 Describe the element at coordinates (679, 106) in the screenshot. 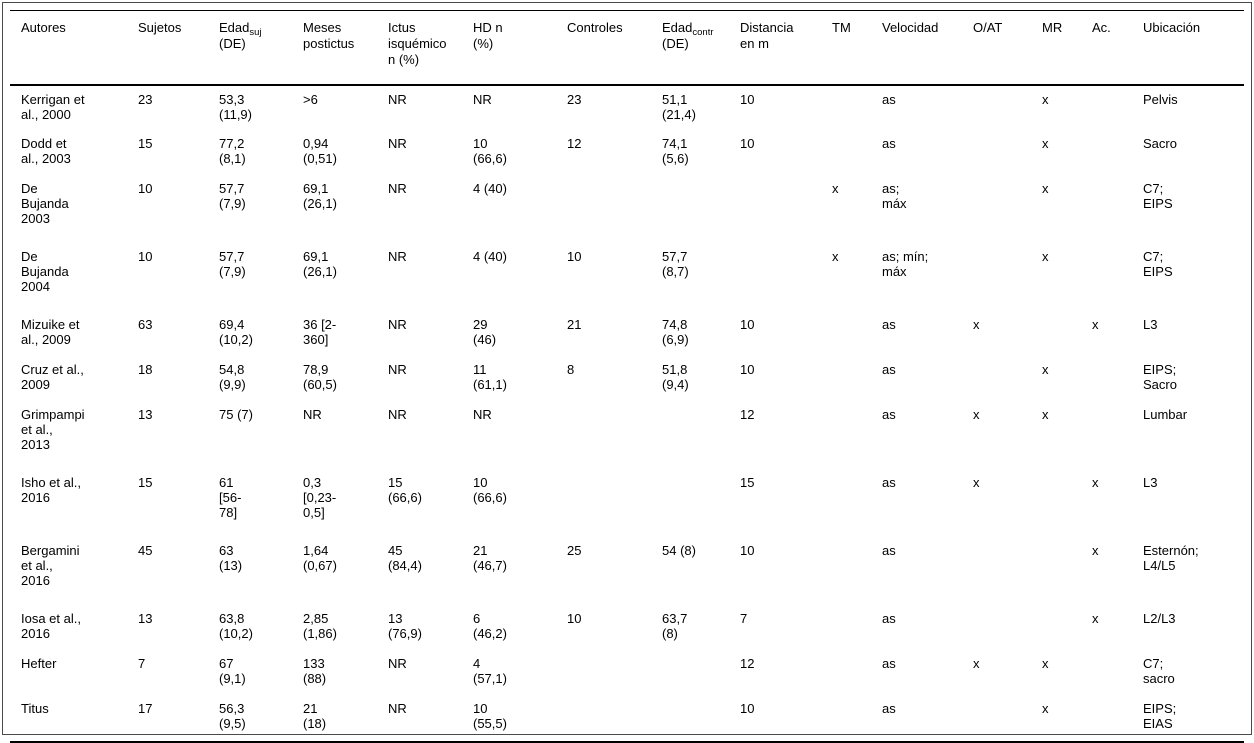

I see `cell-edad-contr: 51,1 (21,4)` at that location.